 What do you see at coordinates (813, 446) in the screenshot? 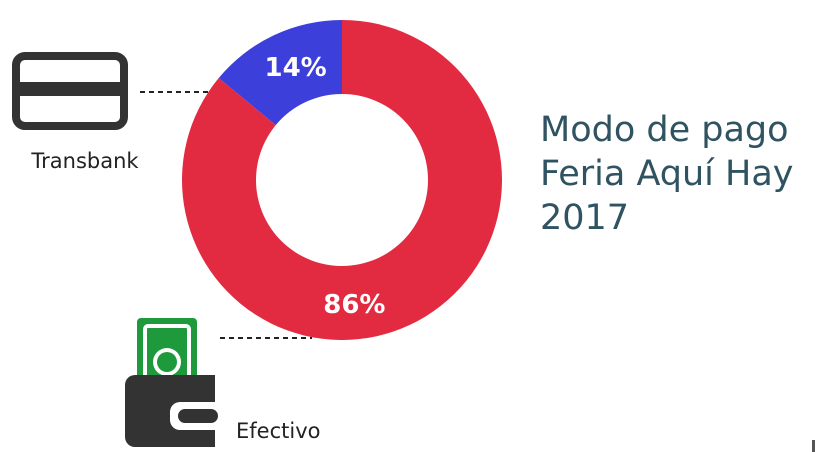
I see `corner-mark` at bounding box center [813, 446].